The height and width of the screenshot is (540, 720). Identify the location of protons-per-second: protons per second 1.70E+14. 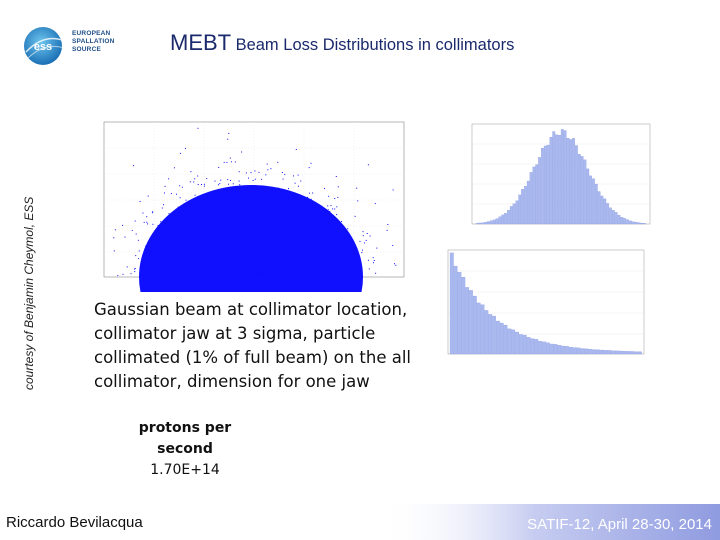
(185, 449).